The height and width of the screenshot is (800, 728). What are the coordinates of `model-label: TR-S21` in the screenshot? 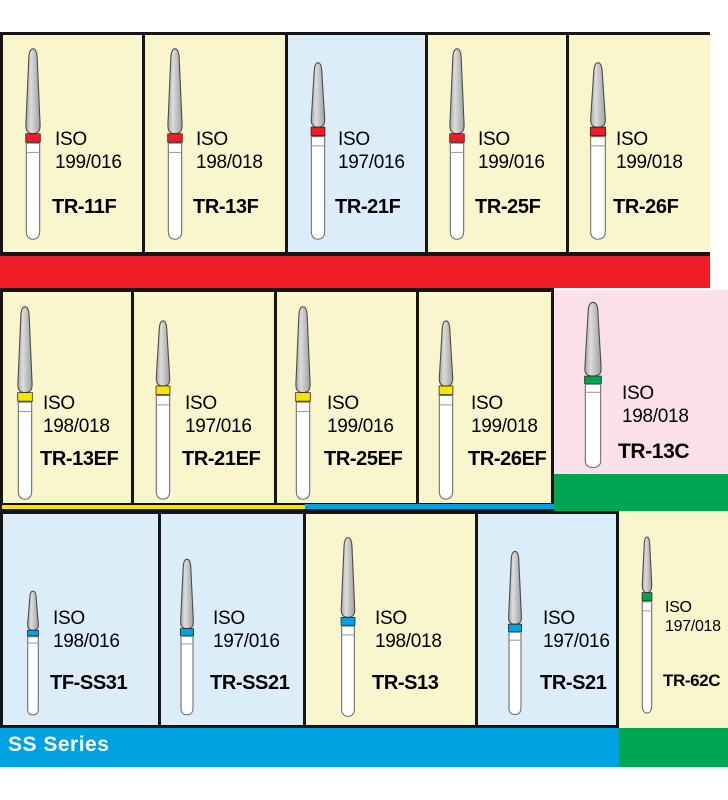 It's located at (573, 683).